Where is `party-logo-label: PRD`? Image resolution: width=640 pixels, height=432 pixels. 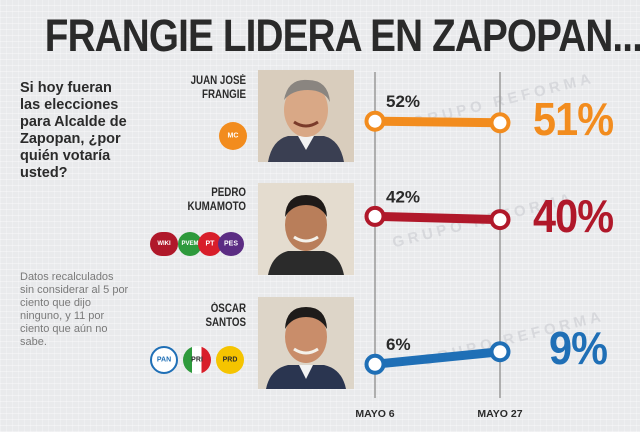 party-logo-label: PRD is located at coordinates (230, 360).